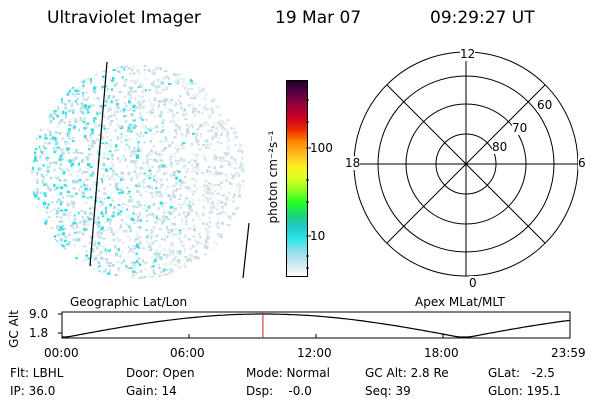 The width and height of the screenshot is (600, 400). Describe the element at coordinates (37, 373) in the screenshot. I see `filter-info: Flt: LBHL` at that location.